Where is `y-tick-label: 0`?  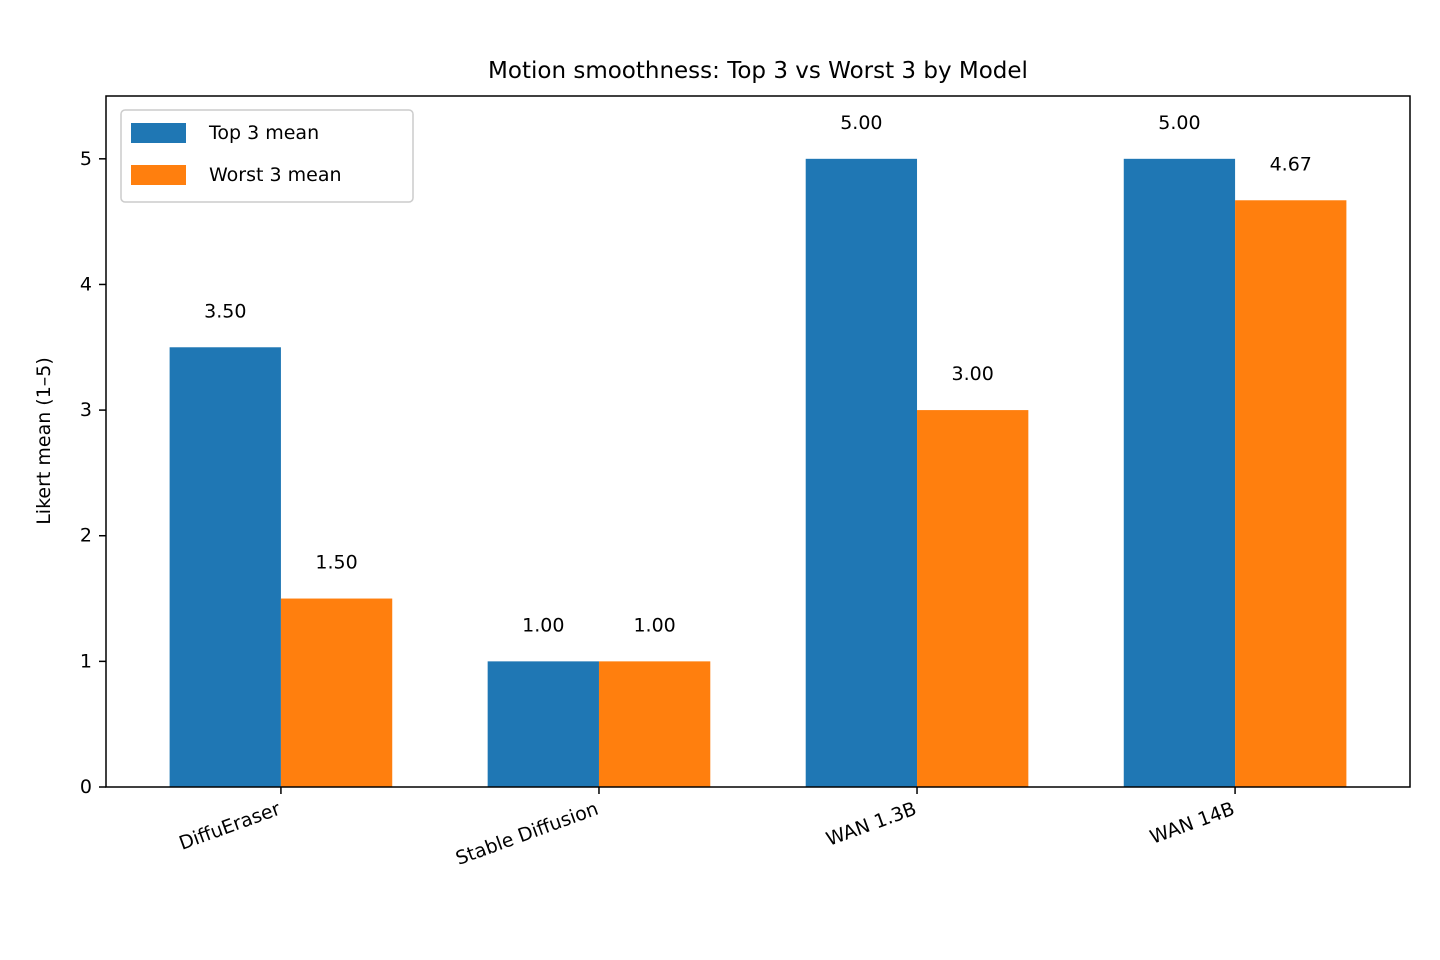 y-tick-label: 0 is located at coordinates (86, 787).